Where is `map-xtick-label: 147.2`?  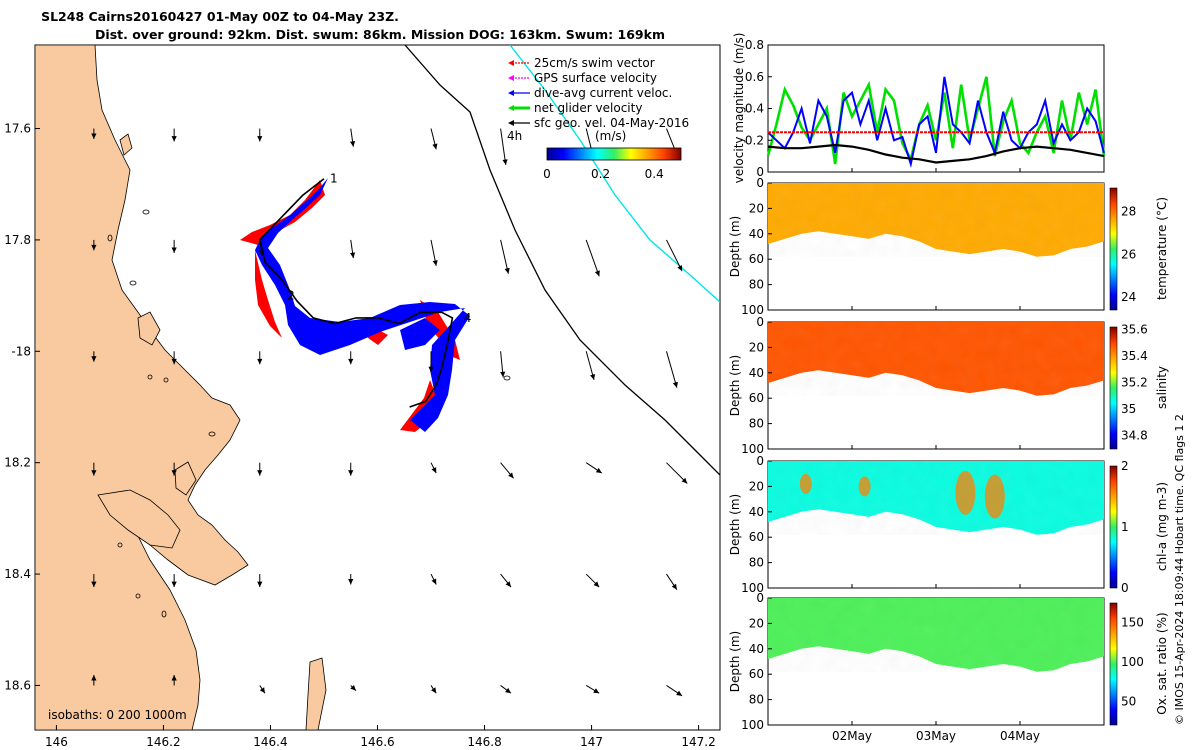 map-xtick-label: 147.2 is located at coordinates (698, 742).